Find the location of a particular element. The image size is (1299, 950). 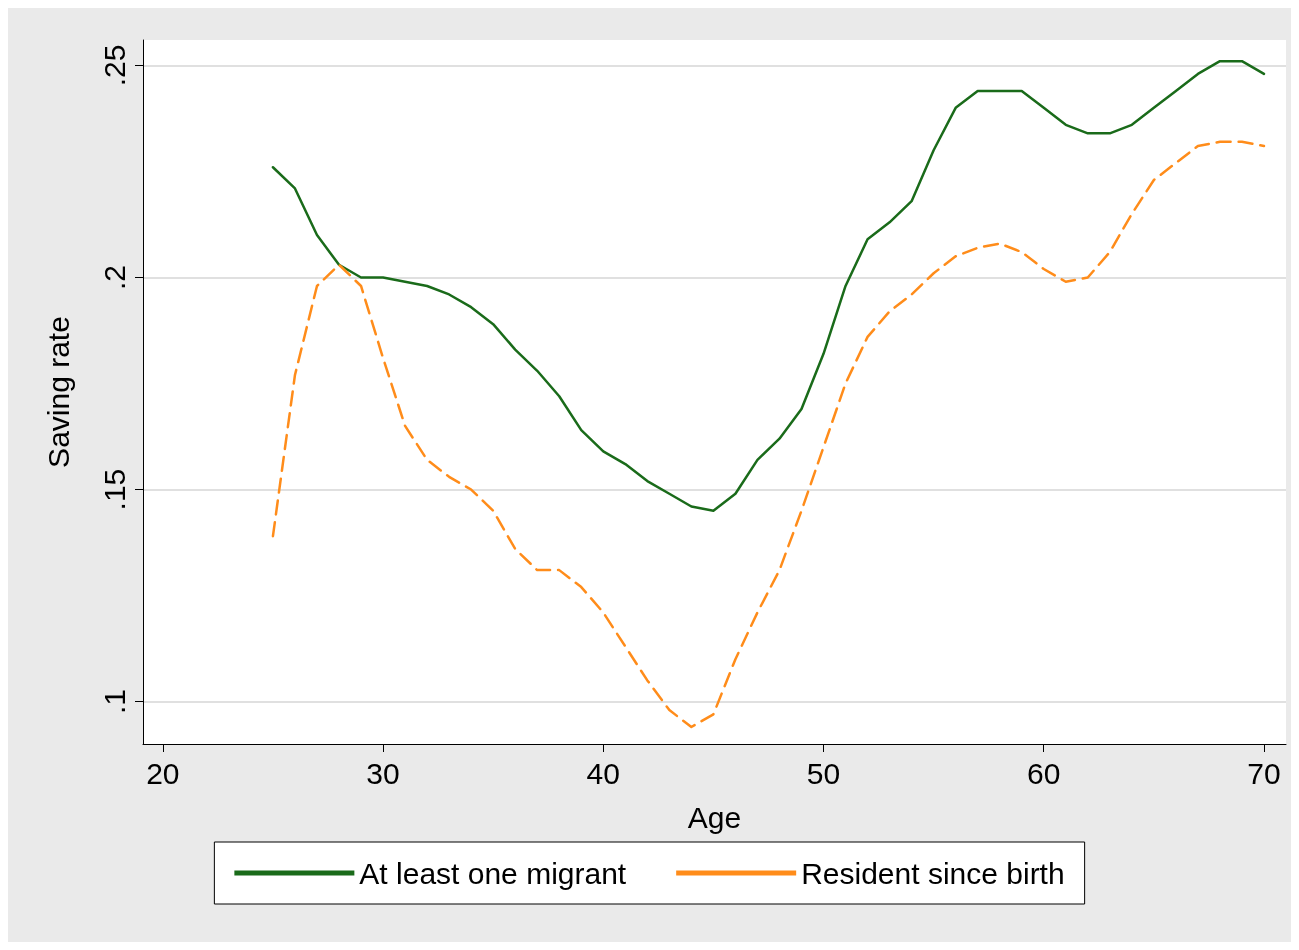

x-tick-label: 40 is located at coordinates (603, 773).